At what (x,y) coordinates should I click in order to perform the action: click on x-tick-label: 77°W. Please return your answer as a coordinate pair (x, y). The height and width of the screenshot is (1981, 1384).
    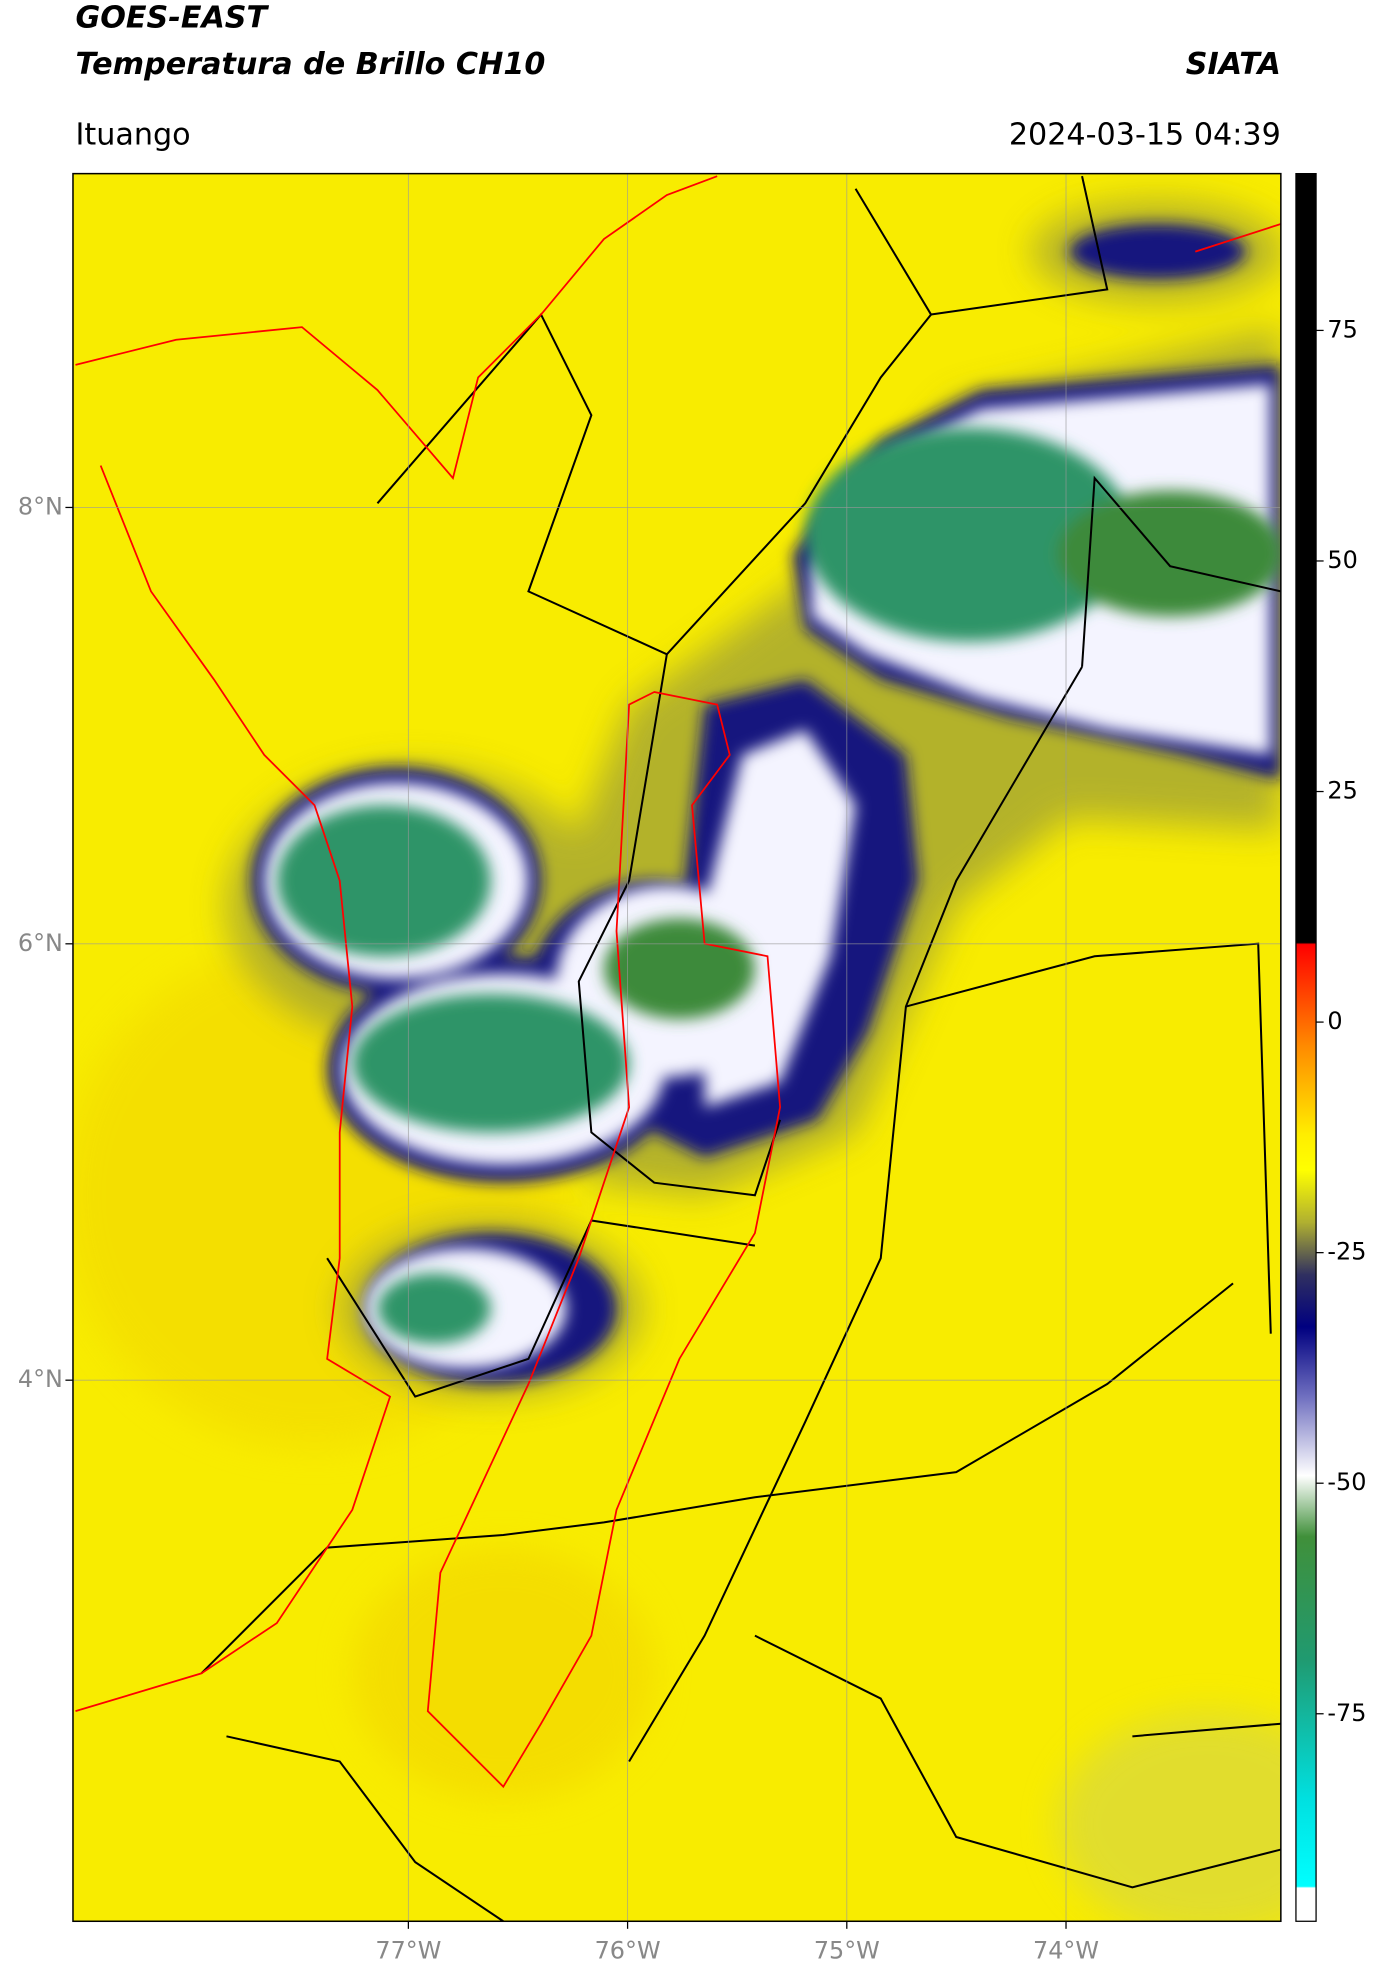
    Looking at the image, I should click on (408, 1950).